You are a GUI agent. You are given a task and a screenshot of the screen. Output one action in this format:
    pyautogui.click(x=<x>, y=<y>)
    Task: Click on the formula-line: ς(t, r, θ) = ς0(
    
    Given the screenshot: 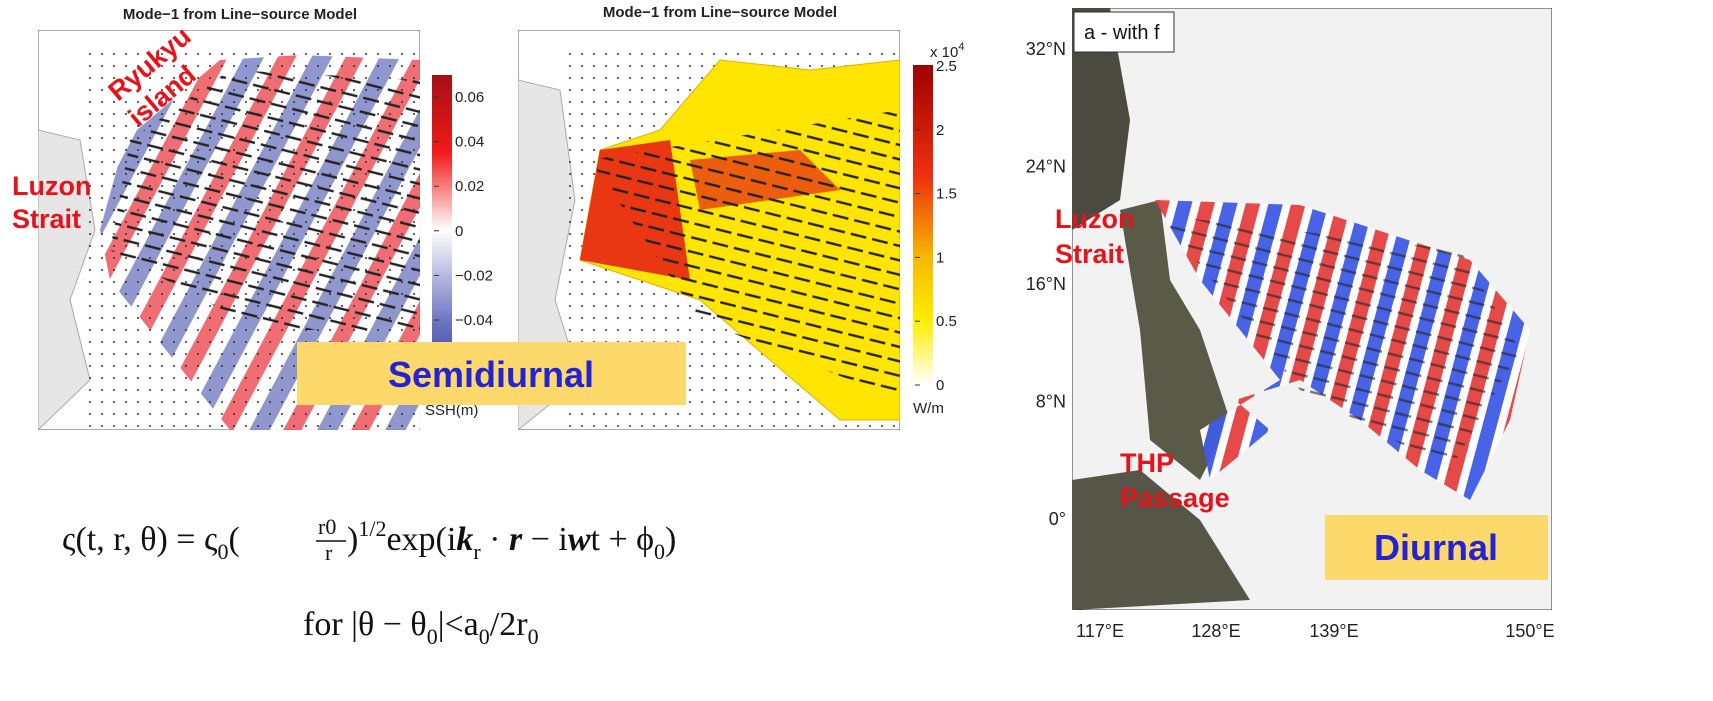 What is the action you would take?
    pyautogui.click(x=151, y=542)
    